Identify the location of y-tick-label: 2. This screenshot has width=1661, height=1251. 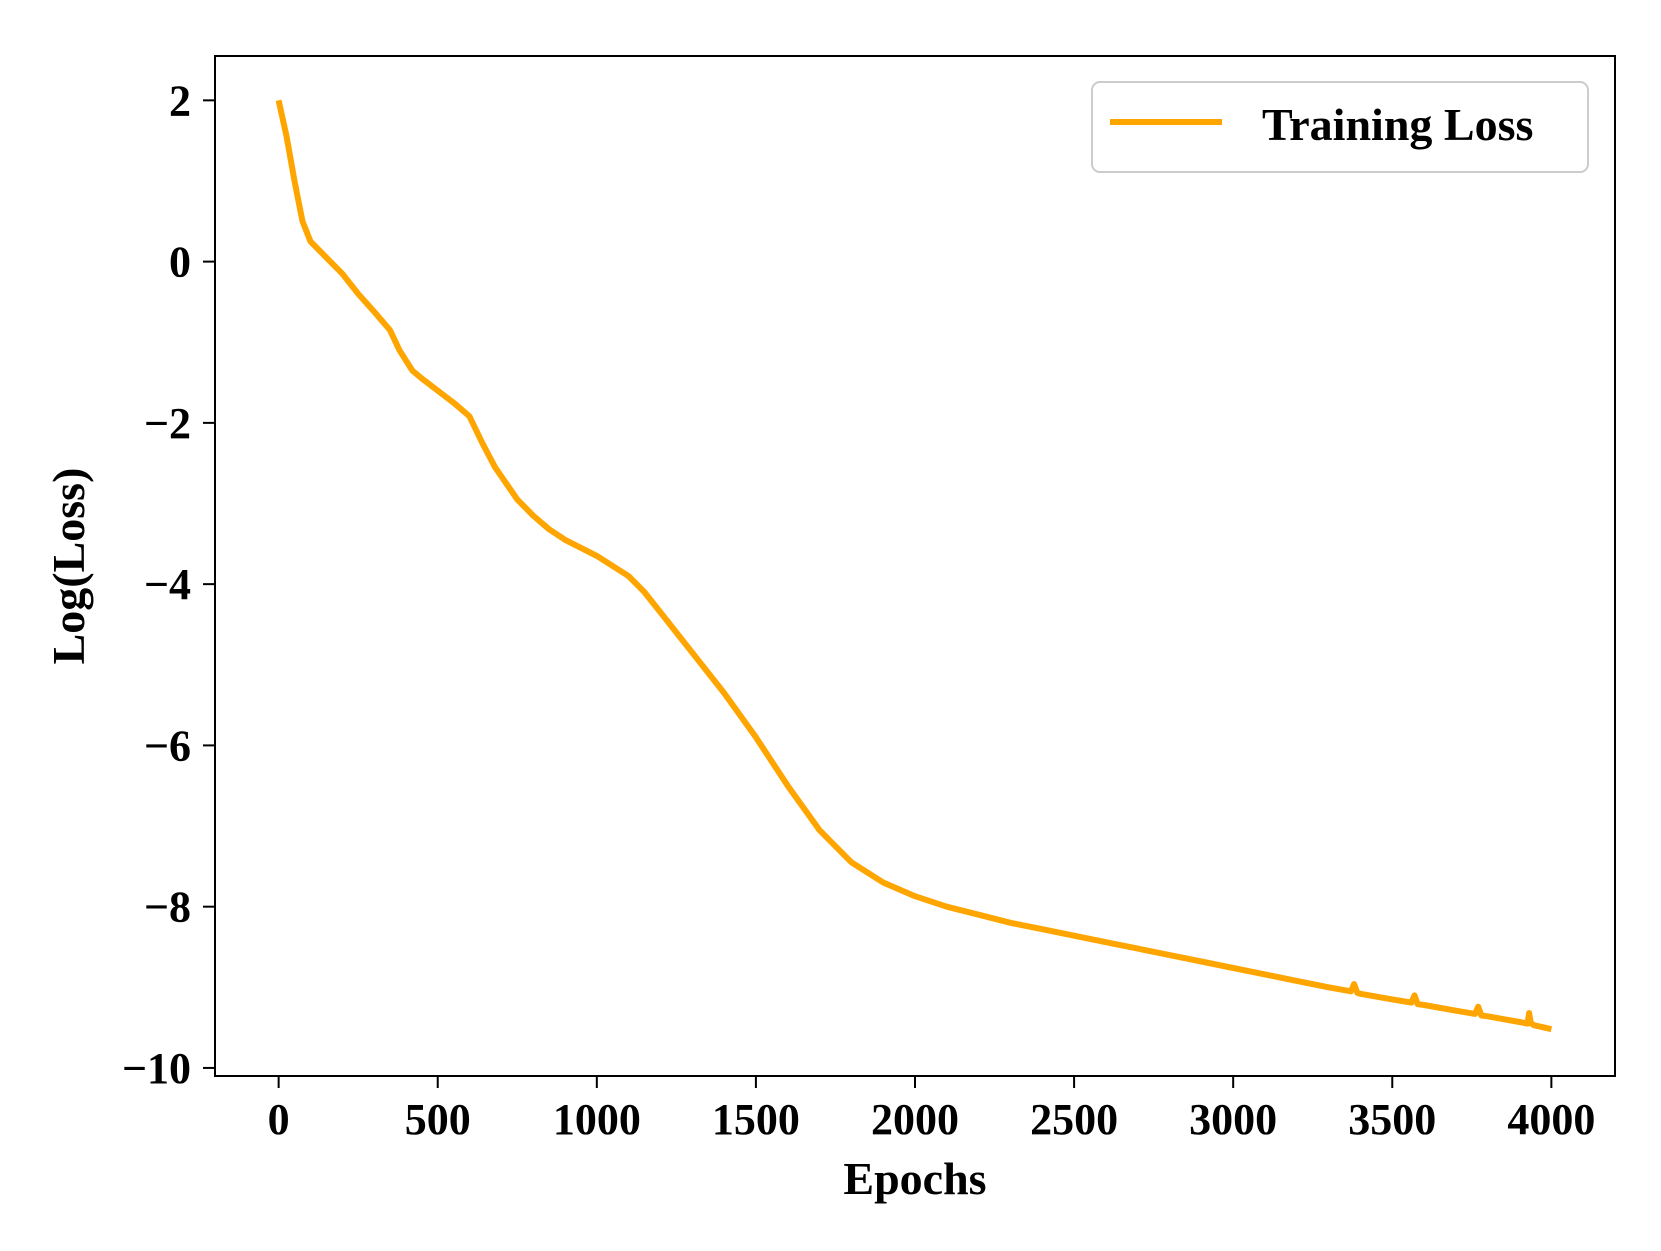
(180, 100).